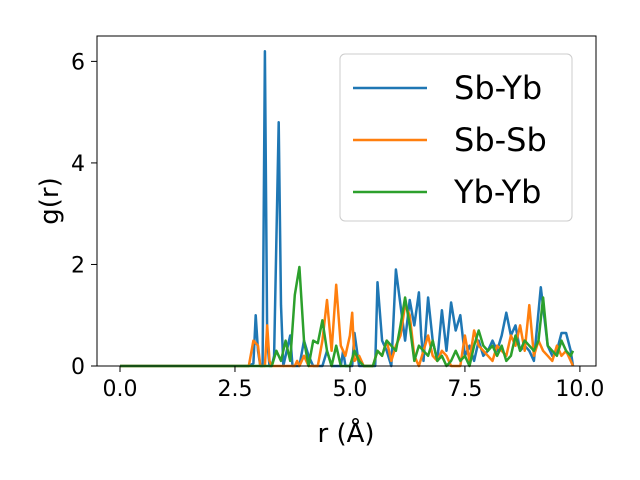  Describe the element at coordinates (497, 192) in the screenshot. I see `legend-label: Yb-Yb` at that location.